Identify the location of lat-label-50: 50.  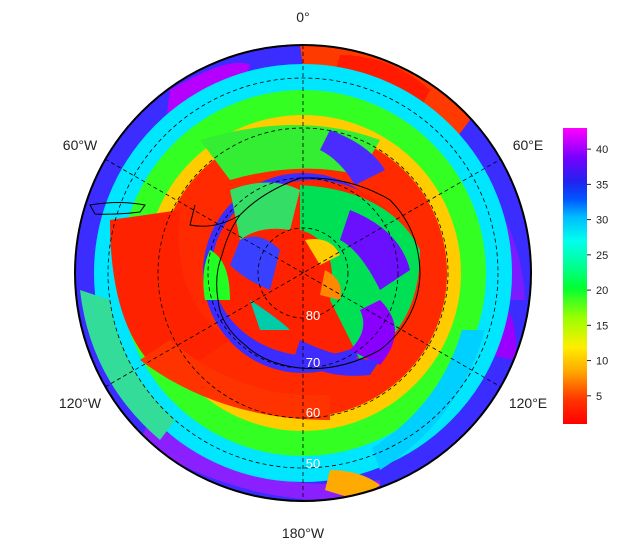
(313, 463).